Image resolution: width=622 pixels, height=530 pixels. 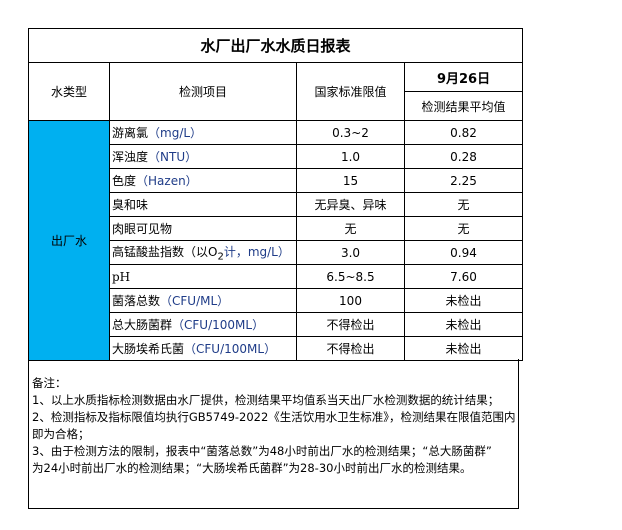 I want to click on result-value: 7.60, so click(x=463, y=276).